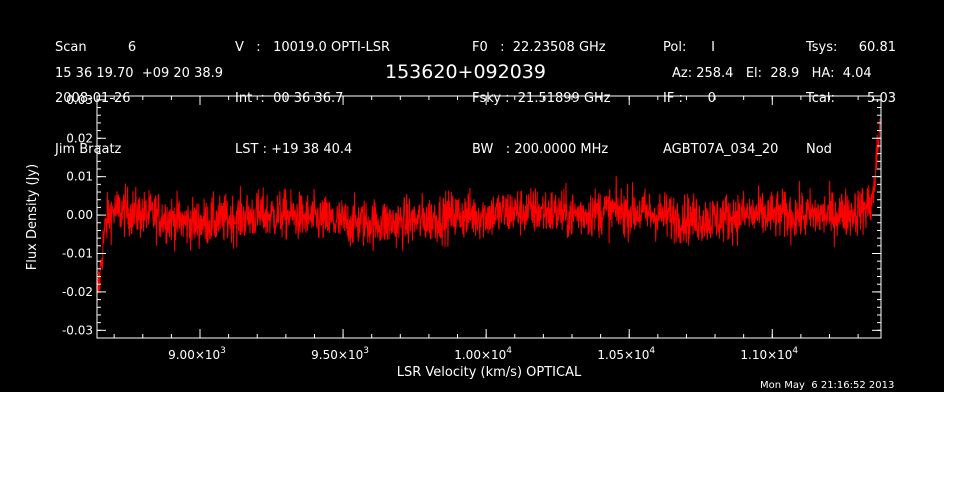 This screenshot has height=490, width=962. I want to click on x-tick-label: 1.05×10⁴, so click(626, 354).